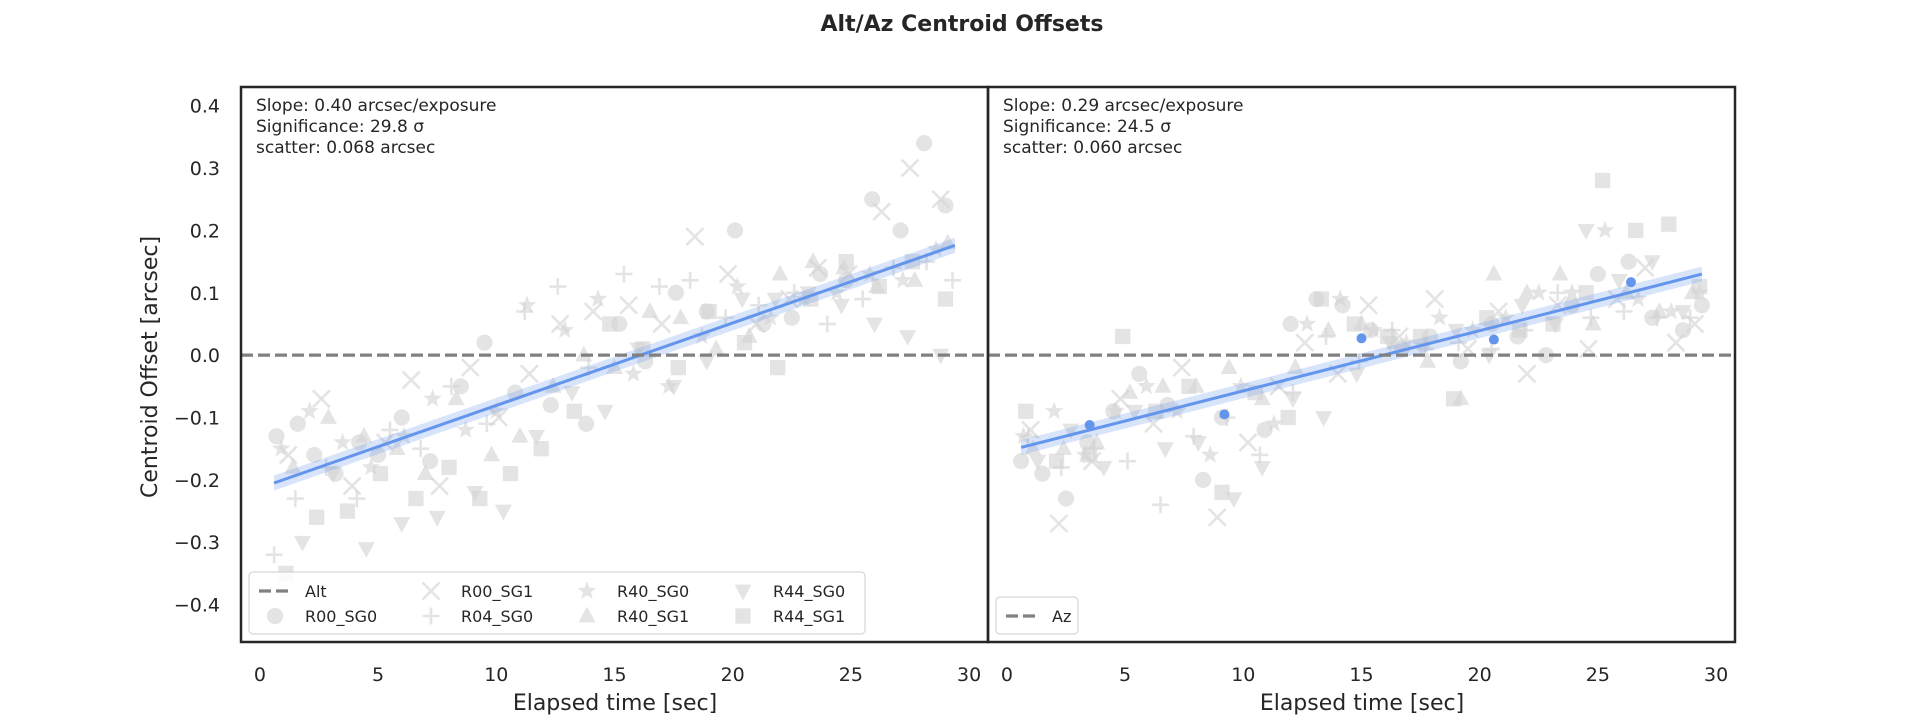 The image size is (1920, 720). Describe the element at coordinates (197, 543) in the screenshot. I see `y-tick-label: −0.3` at that location.